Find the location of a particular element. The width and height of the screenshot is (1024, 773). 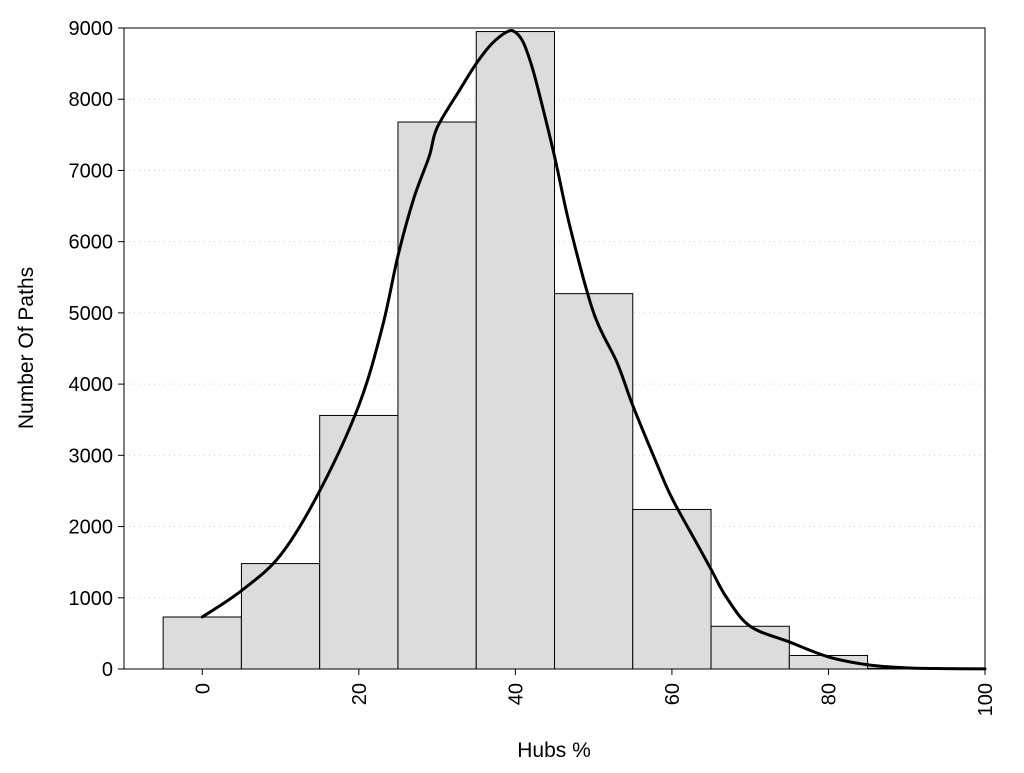

y-tick-label-6000: 6000 is located at coordinates (91, 243).